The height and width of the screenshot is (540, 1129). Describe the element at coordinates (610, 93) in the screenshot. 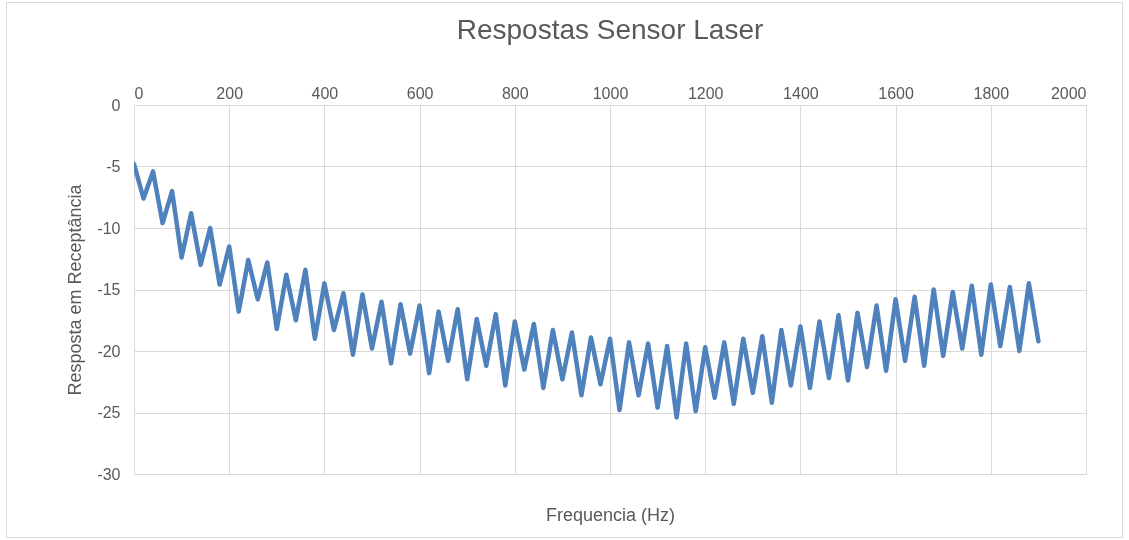

I see `x-tick-label: 1000` at that location.